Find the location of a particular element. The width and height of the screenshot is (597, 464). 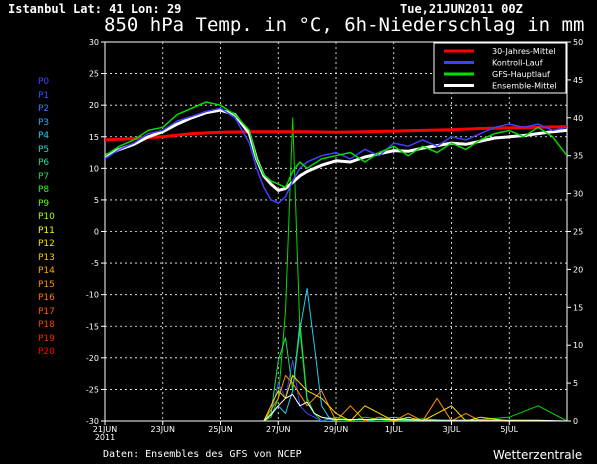

x-tick-label: 21JUN is located at coordinates (105, 429).